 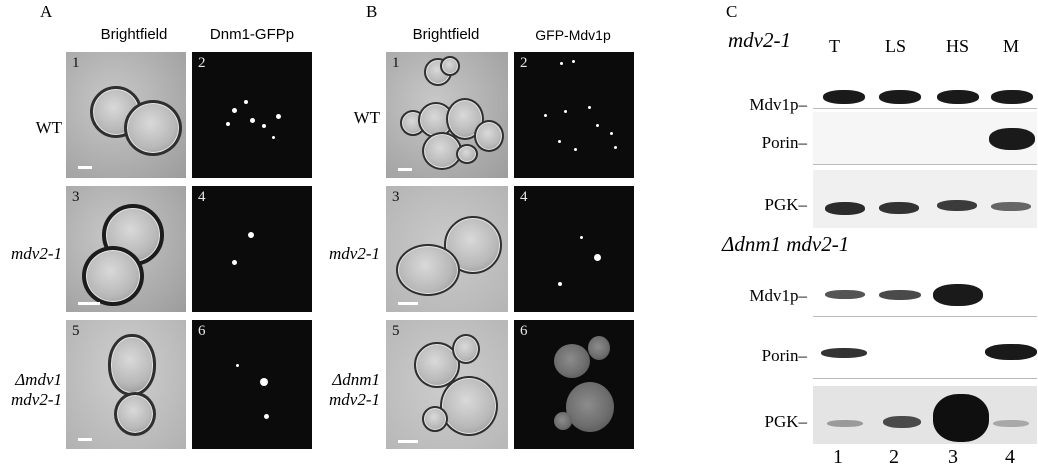 I want to click on panel-c-group1-title: mdv2-1, so click(x=759, y=40).